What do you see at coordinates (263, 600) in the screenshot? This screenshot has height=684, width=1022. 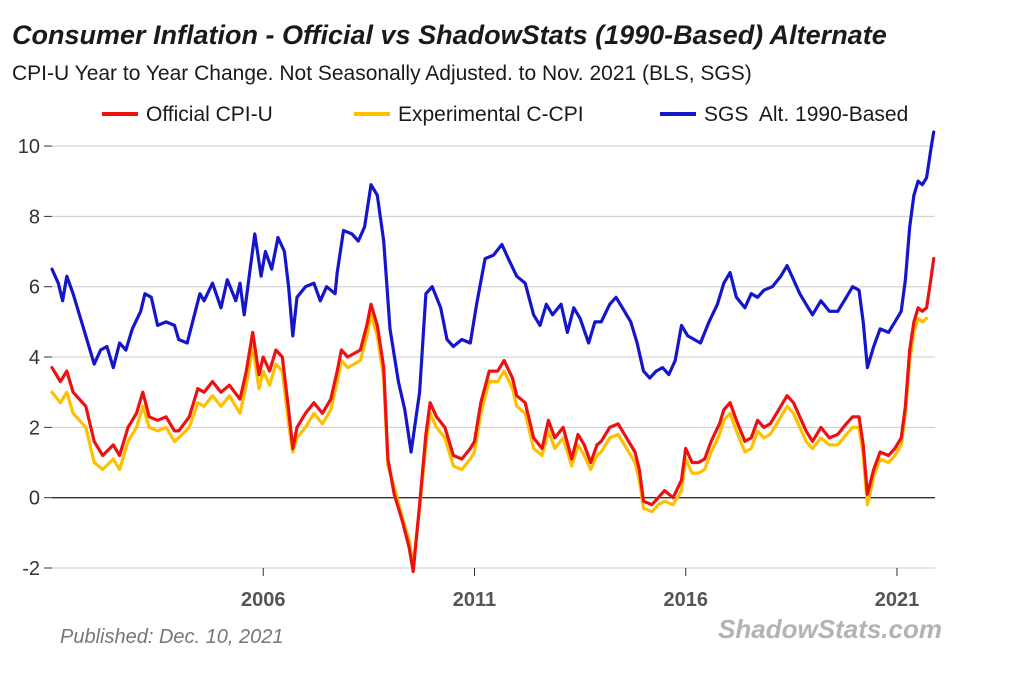 I see `x-tick-label: 2006` at bounding box center [263, 600].